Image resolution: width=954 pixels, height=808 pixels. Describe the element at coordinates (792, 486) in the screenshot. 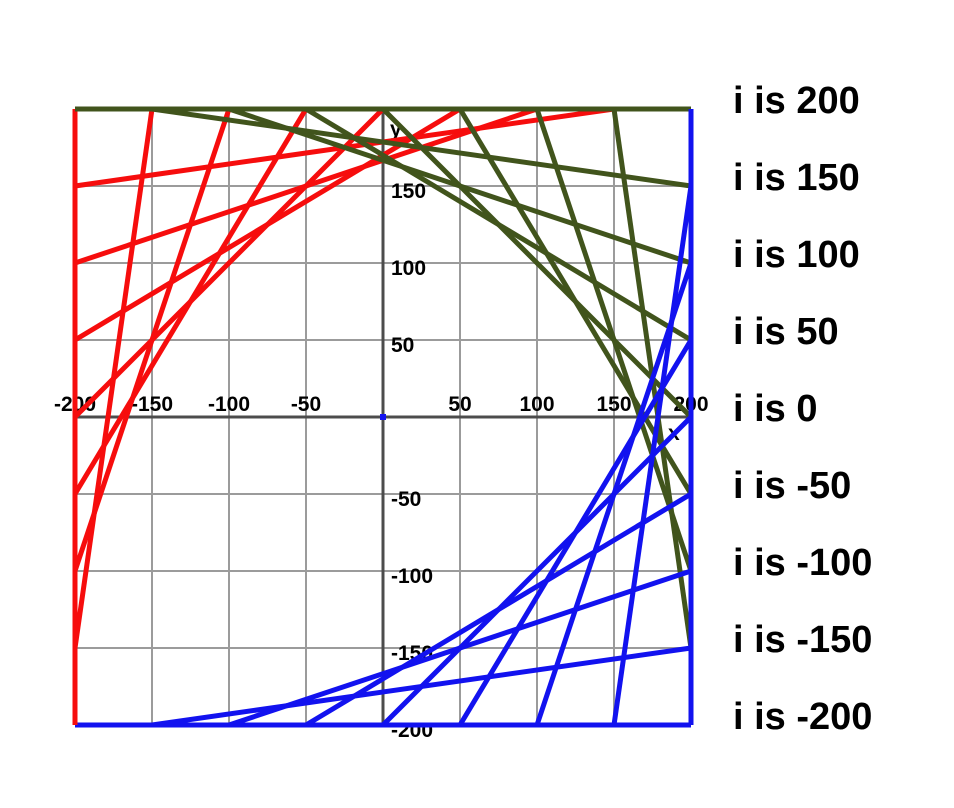

I see `loop-output-label: i is -50` at that location.